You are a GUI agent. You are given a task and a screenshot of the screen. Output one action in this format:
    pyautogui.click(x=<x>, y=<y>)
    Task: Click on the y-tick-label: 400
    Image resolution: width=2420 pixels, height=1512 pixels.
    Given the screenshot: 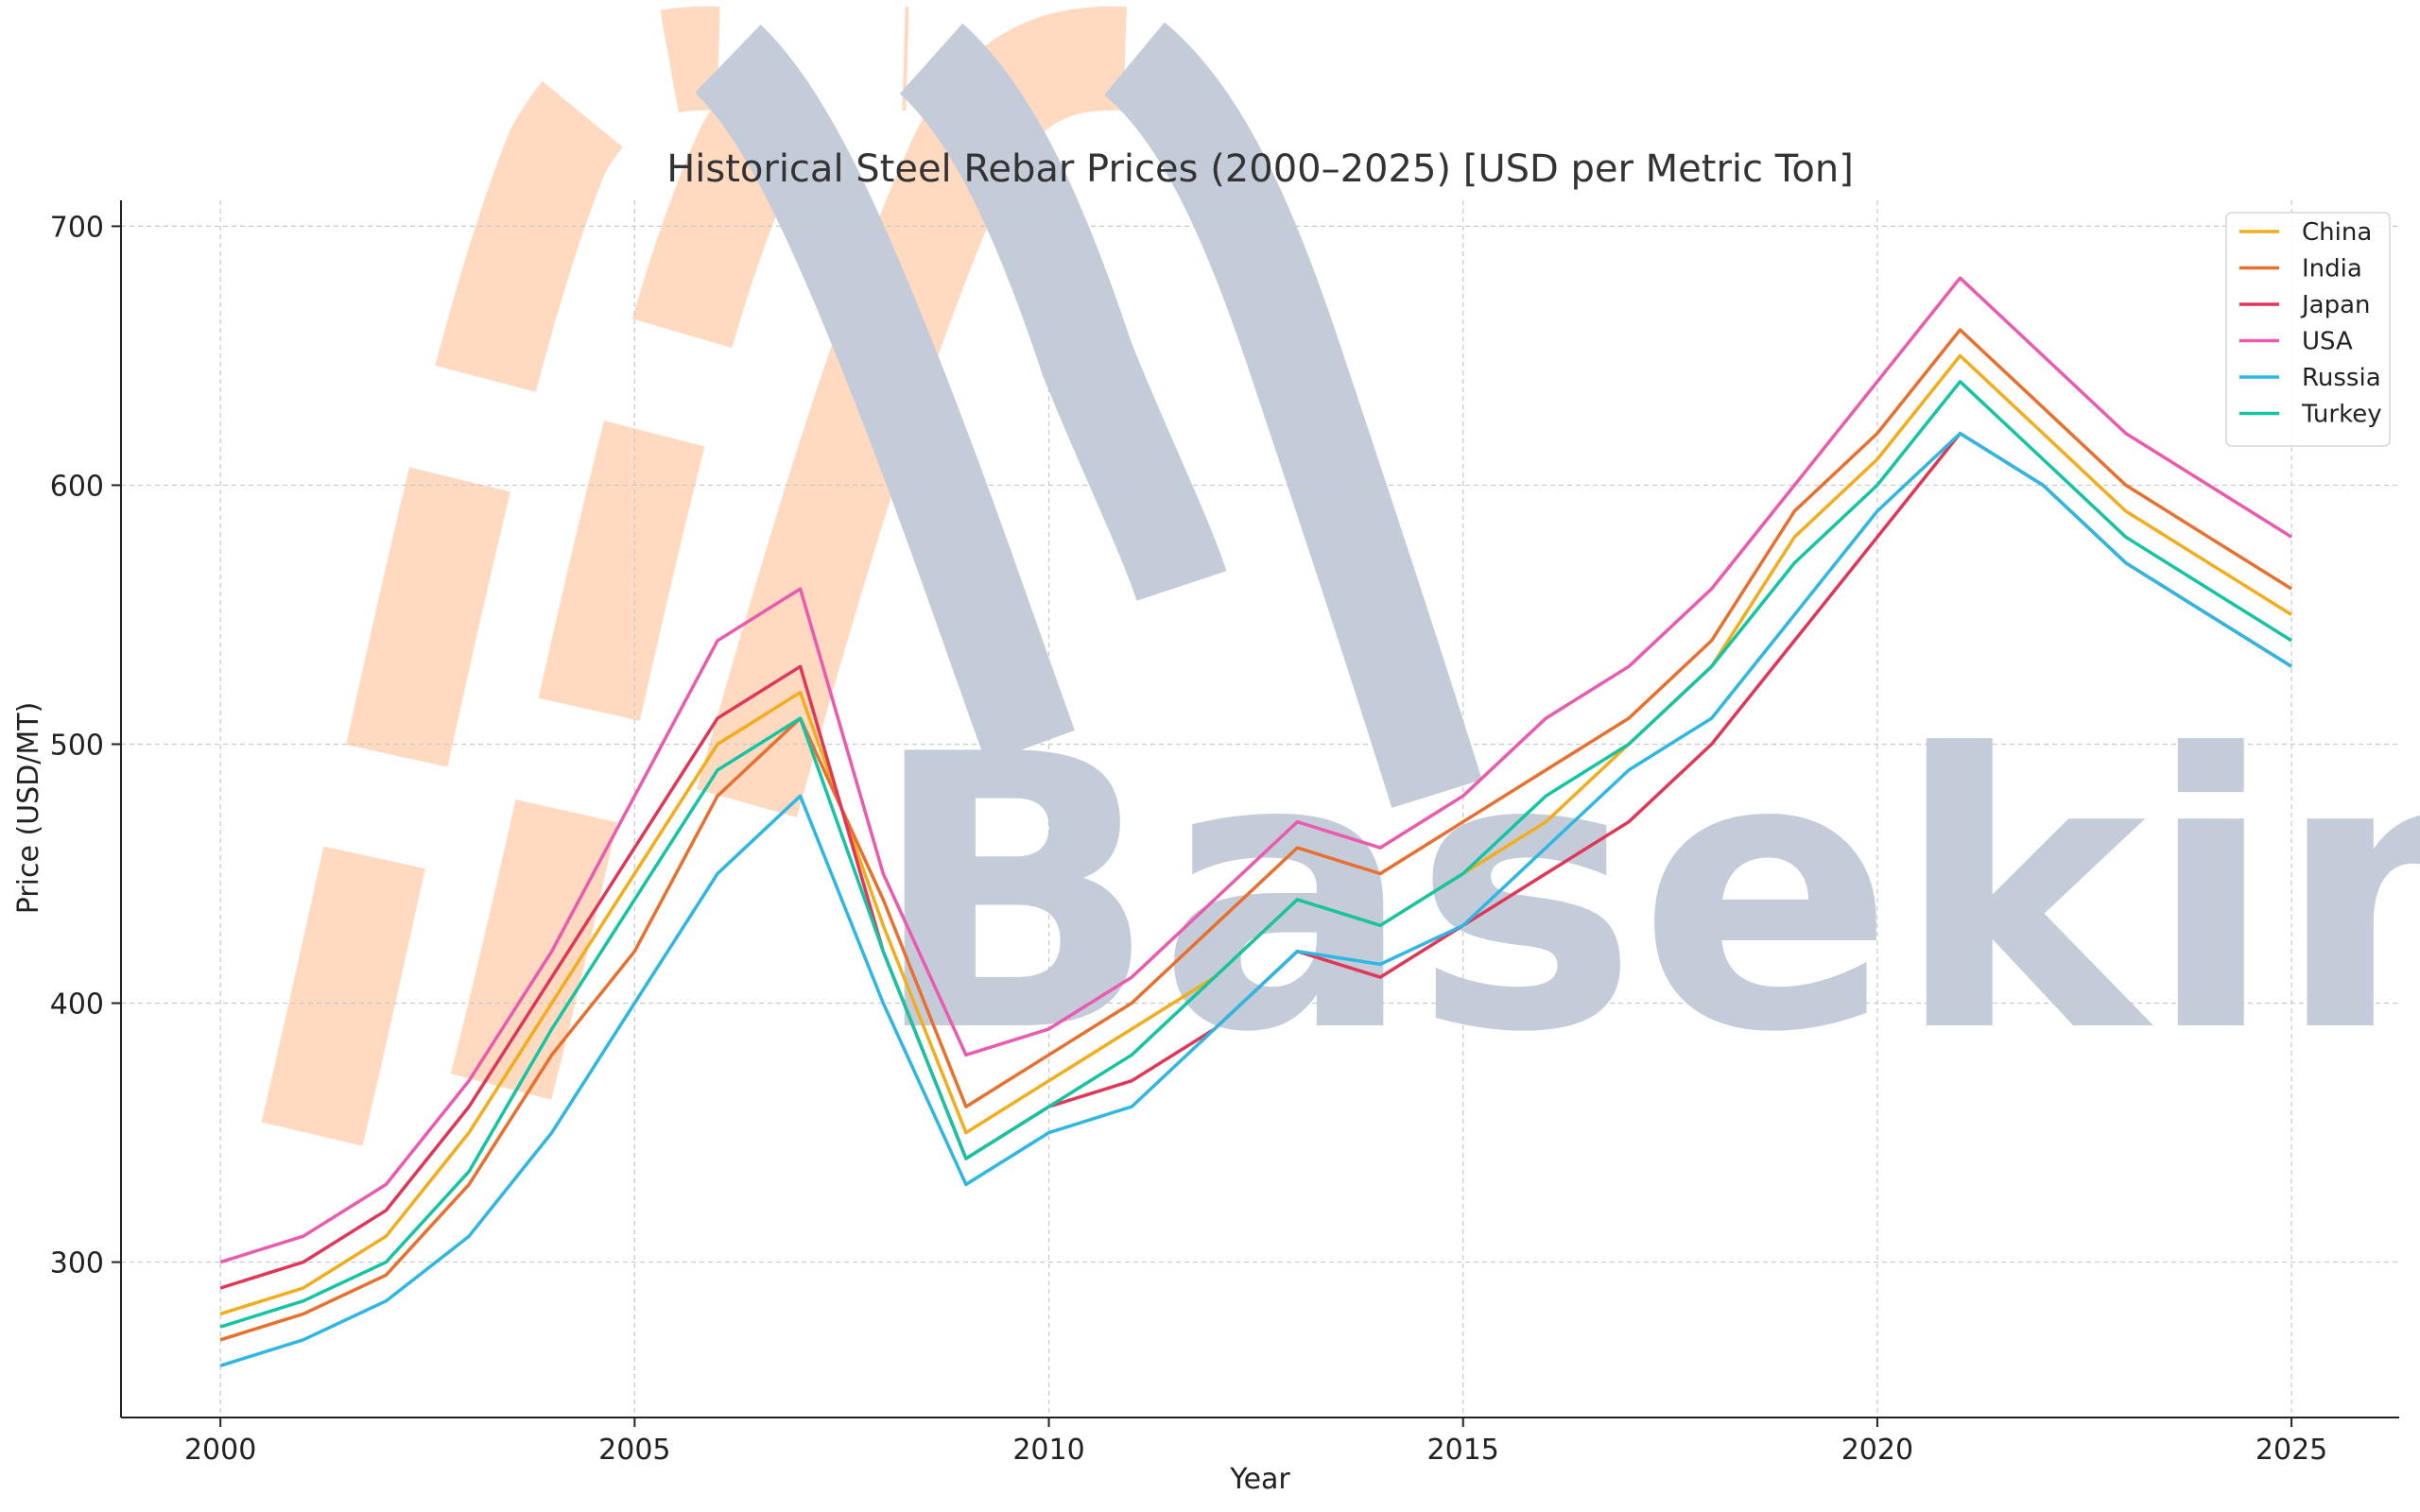 What is the action you would take?
    pyautogui.click(x=77, y=1005)
    